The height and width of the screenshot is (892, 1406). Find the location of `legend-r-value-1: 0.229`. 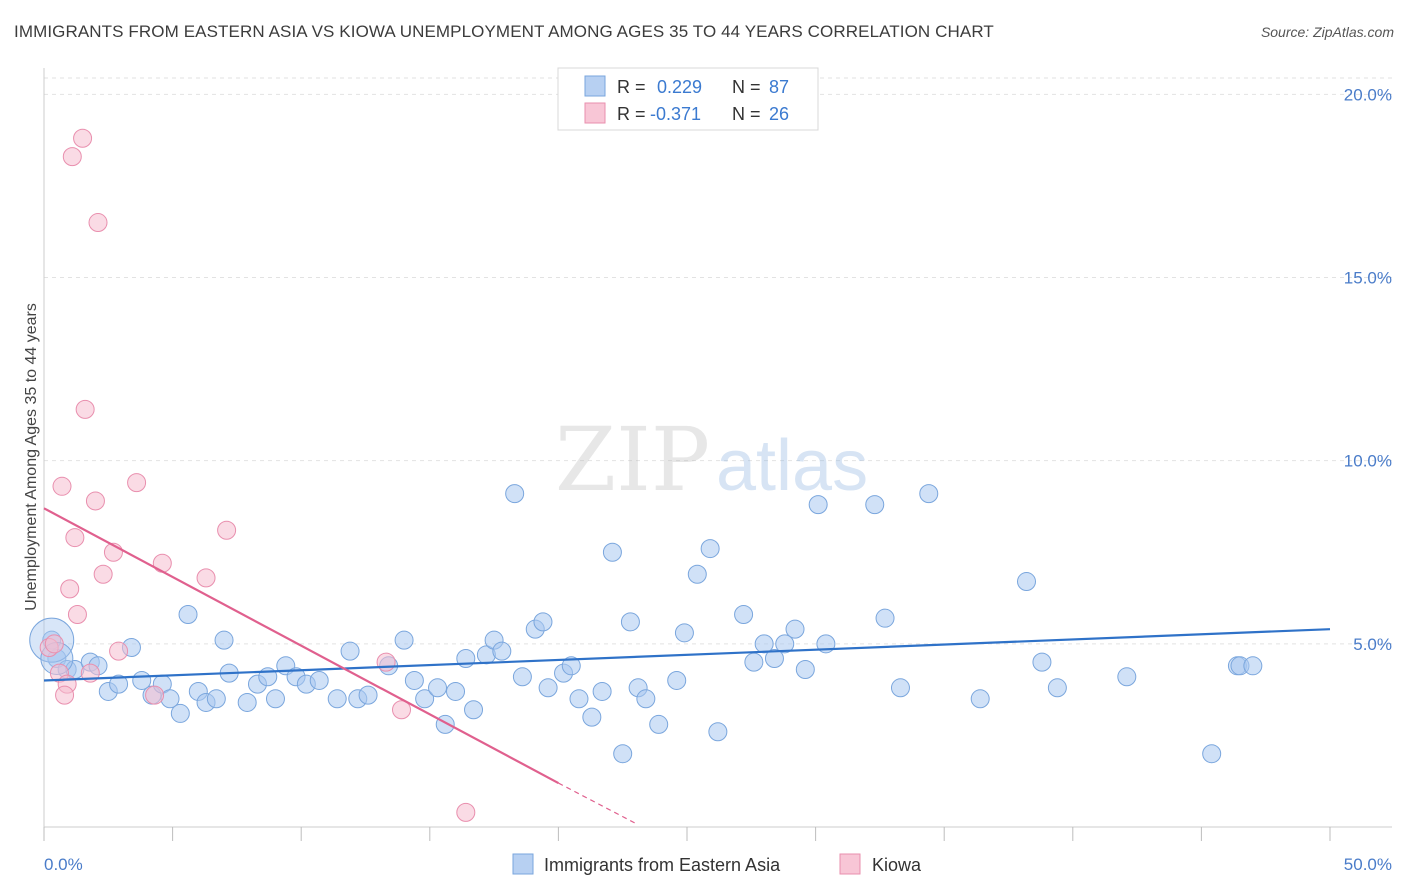

legend-r-value-1: 0.229 is located at coordinates (679, 87).